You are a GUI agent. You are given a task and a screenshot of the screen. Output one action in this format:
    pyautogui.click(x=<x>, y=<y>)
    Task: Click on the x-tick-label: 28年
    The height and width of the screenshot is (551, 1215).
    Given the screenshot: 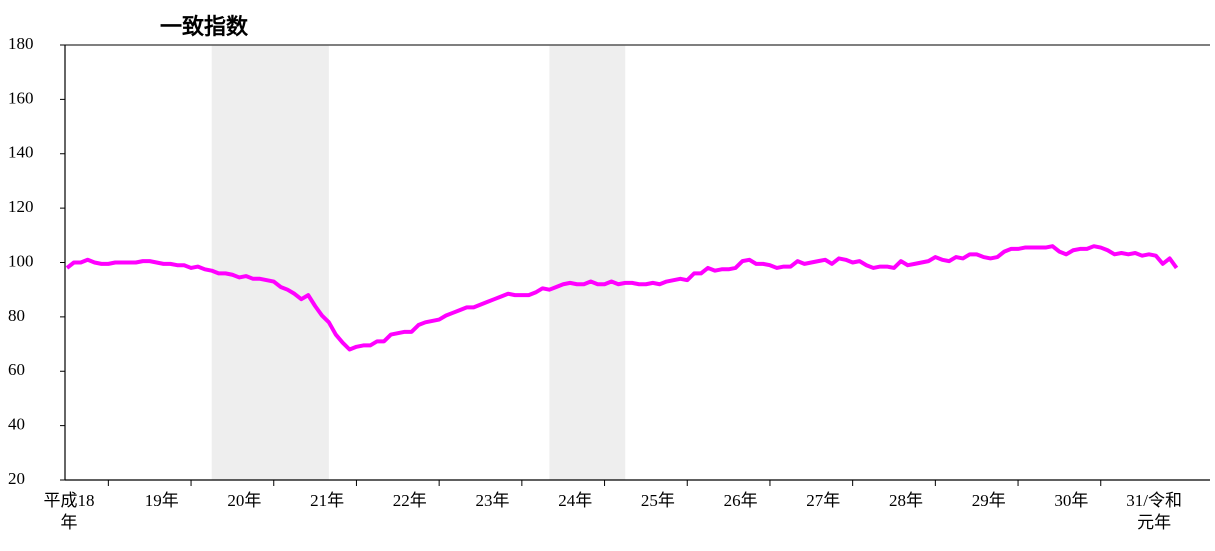 What is the action you would take?
    pyautogui.click(x=906, y=500)
    